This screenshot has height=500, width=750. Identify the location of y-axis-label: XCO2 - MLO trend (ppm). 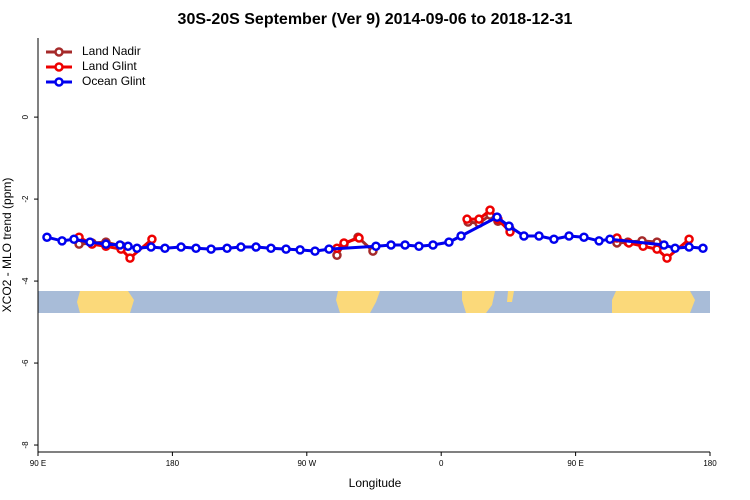
(7, 245).